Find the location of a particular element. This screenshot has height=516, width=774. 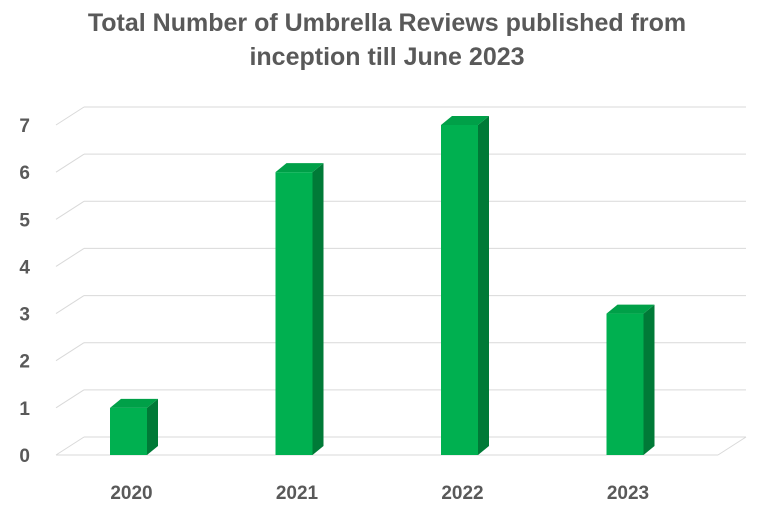

x-tick-label: 2023 is located at coordinates (628, 493).